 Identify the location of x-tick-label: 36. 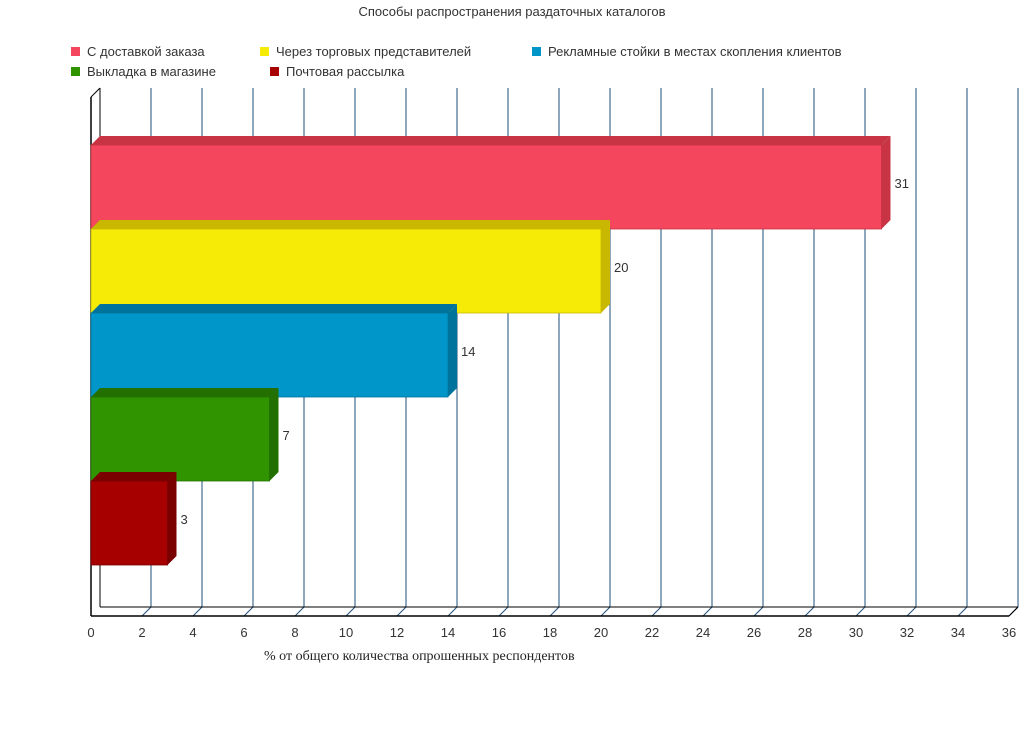
(1009, 632).